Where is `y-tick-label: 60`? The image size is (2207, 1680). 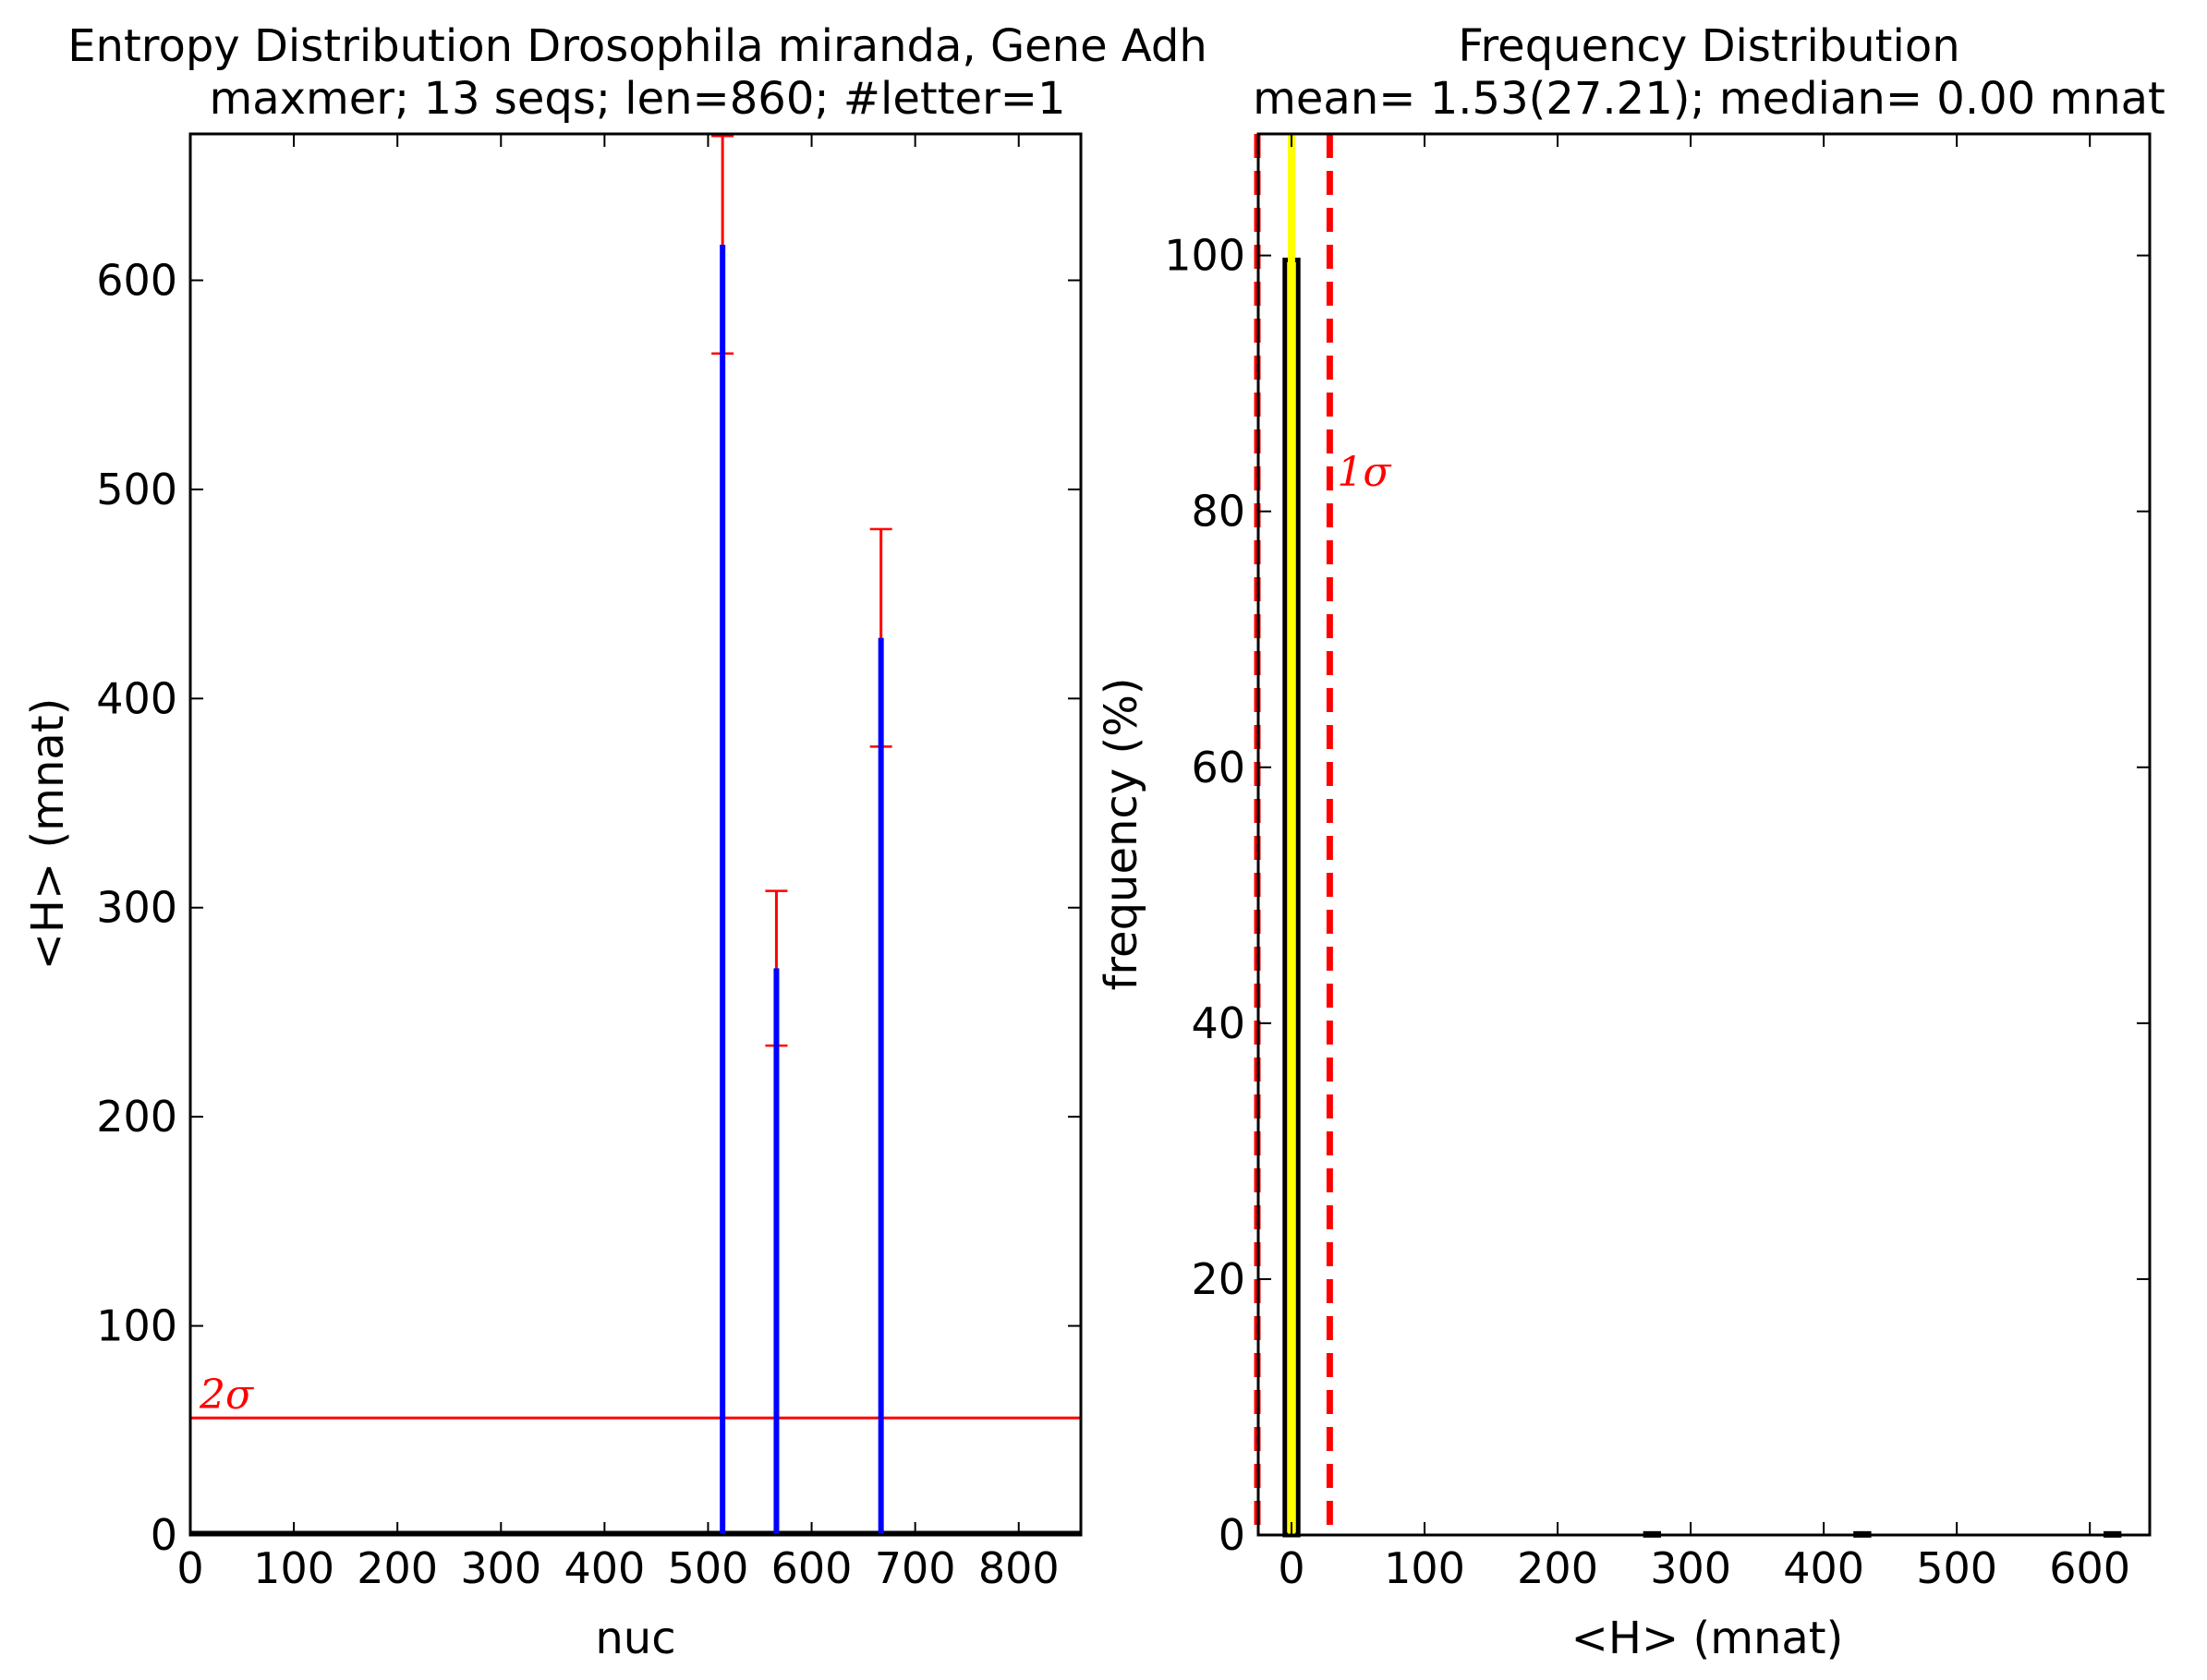
y-tick-label: 60 is located at coordinates (1218, 767).